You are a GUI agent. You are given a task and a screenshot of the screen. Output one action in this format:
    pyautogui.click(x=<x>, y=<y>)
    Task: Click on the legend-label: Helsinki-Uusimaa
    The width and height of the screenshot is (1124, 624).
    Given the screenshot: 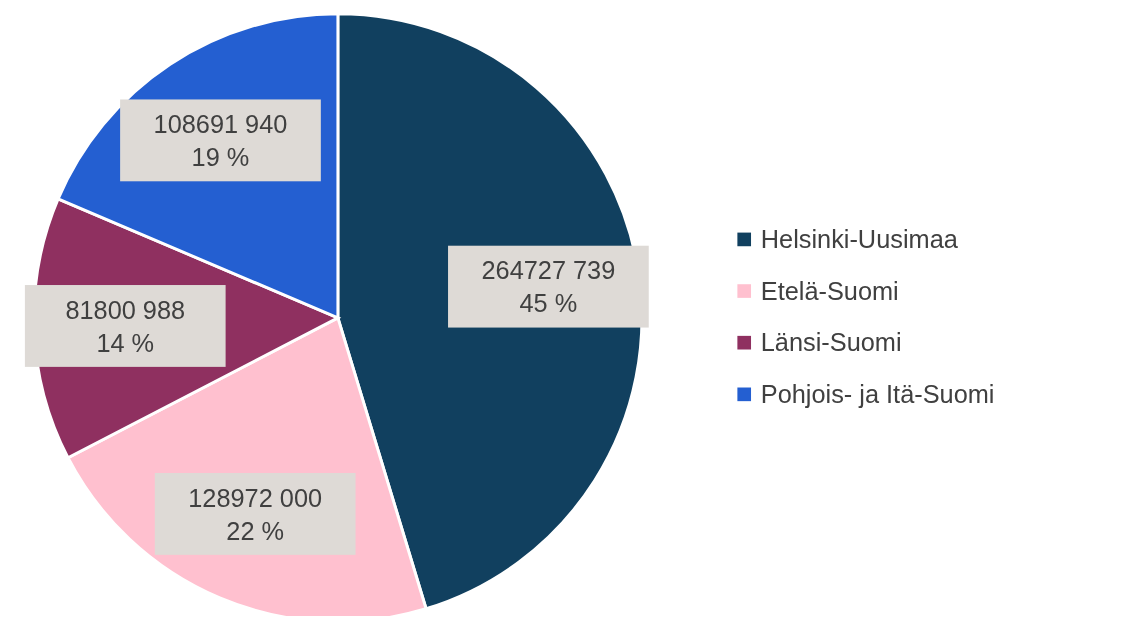 What is the action you would take?
    pyautogui.click(x=859, y=239)
    